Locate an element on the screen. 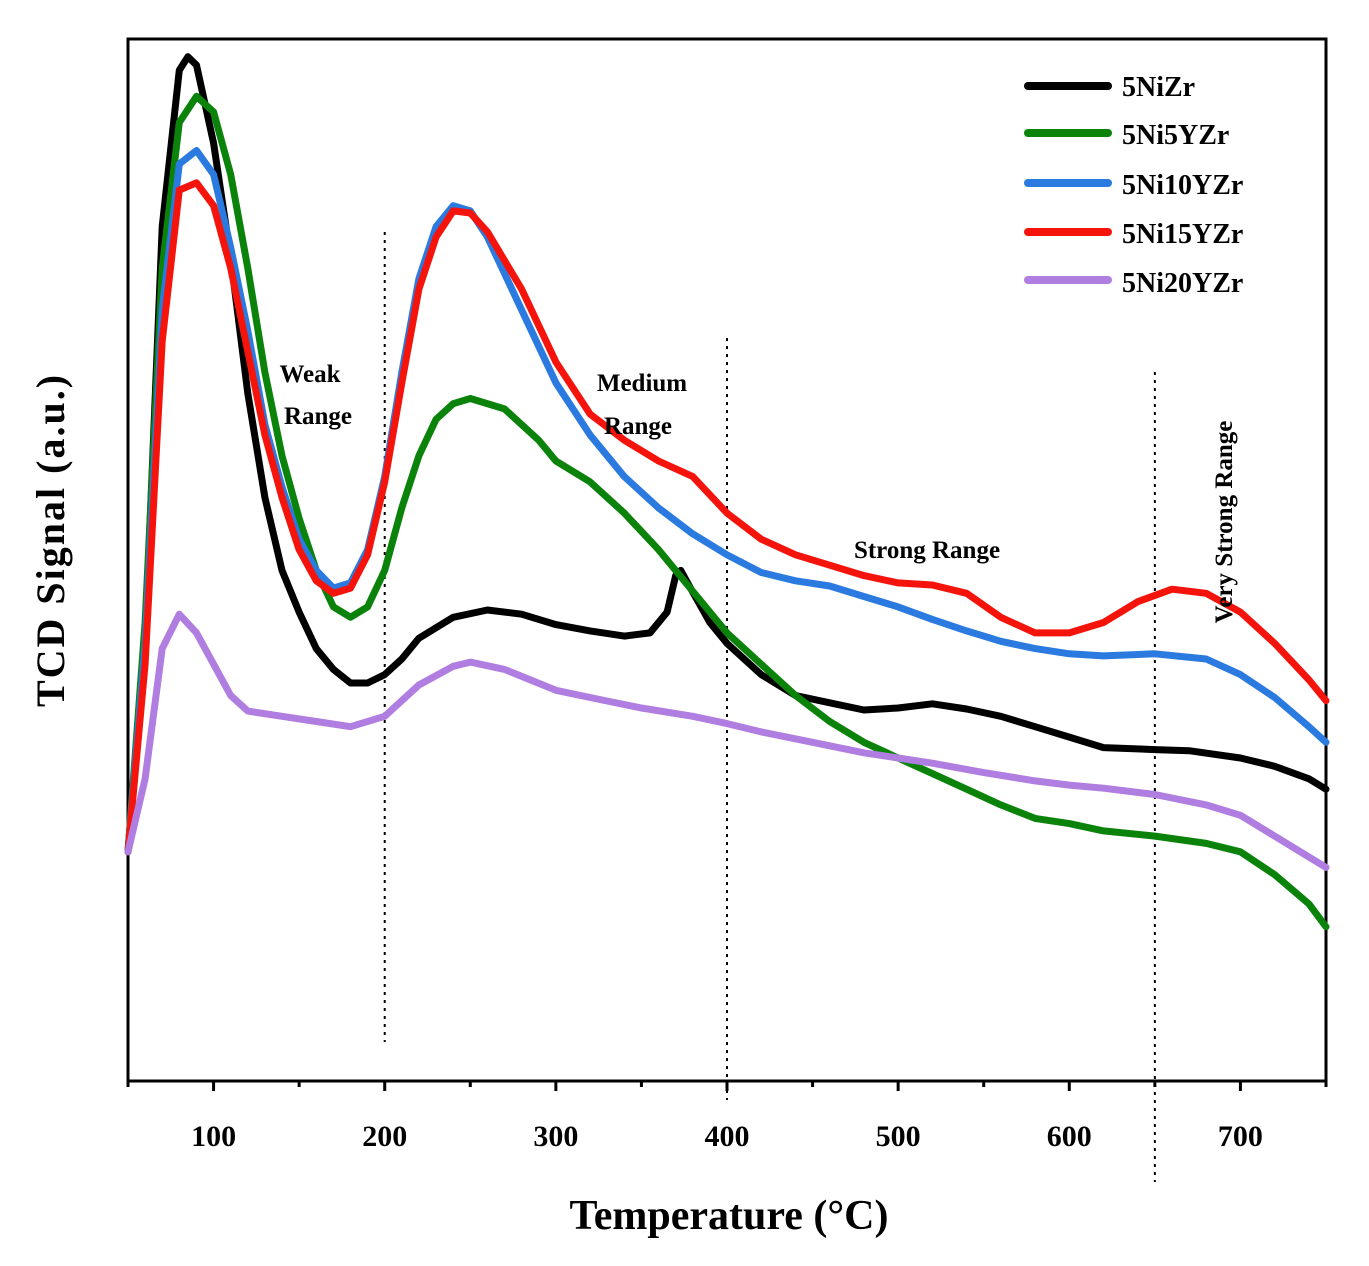  legend-label-5NiZr: 5NiZr is located at coordinates (1158, 87).